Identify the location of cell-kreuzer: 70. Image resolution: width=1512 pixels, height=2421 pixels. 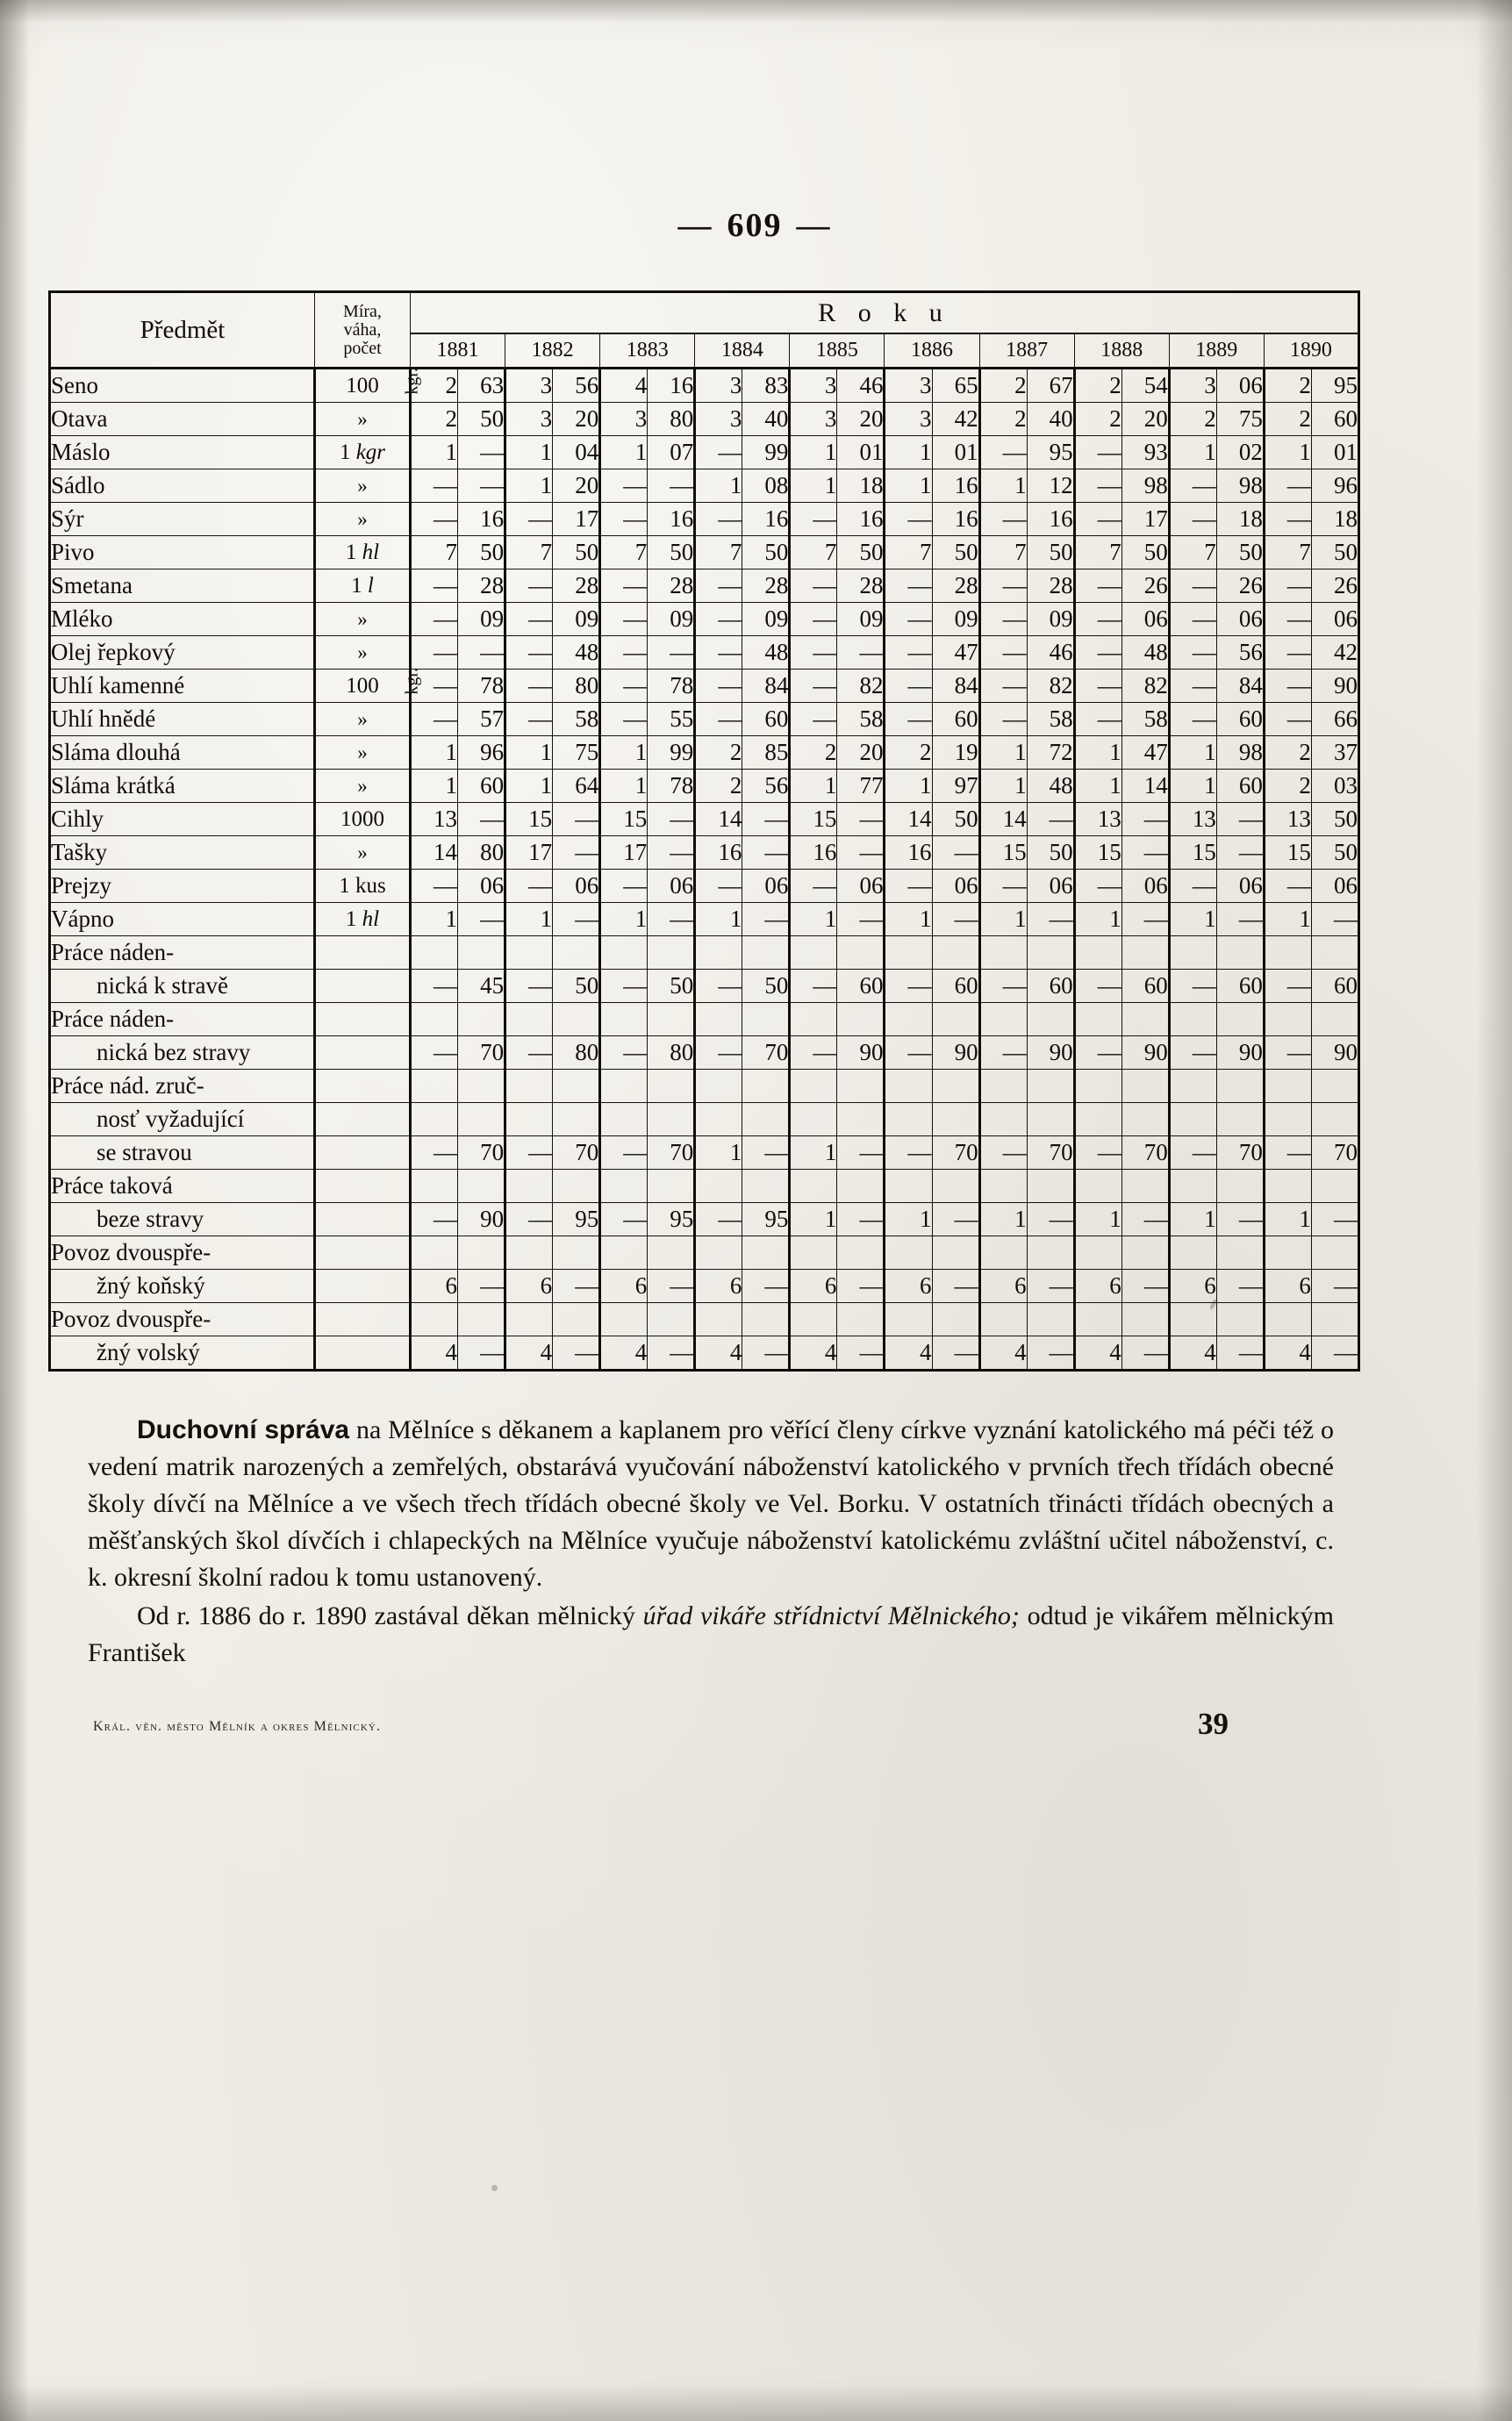
(672, 1152).